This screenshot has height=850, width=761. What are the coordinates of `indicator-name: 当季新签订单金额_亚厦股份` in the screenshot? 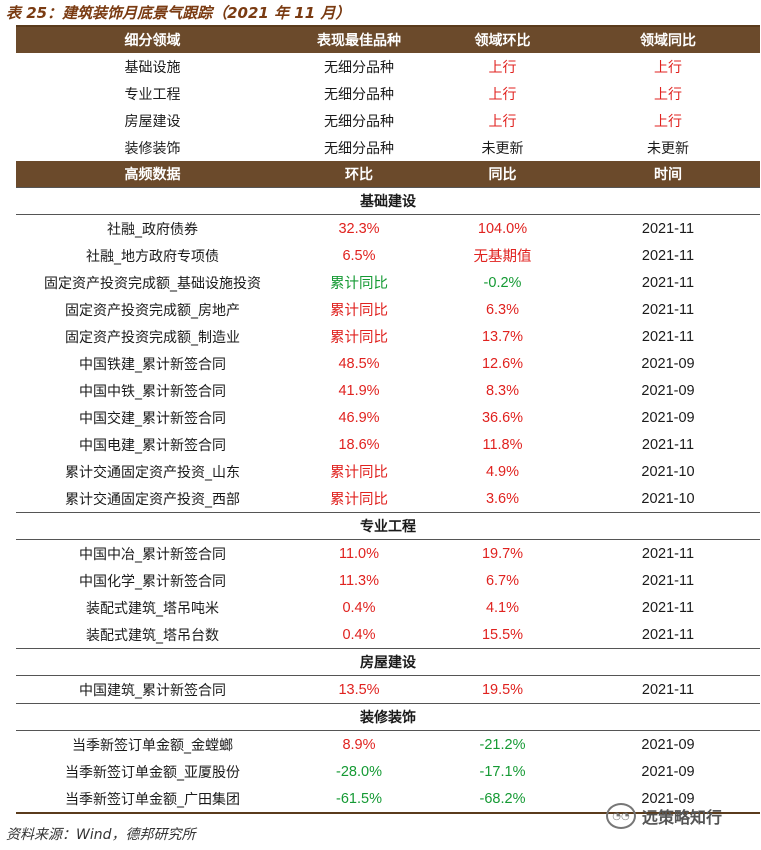 It's located at (152, 772).